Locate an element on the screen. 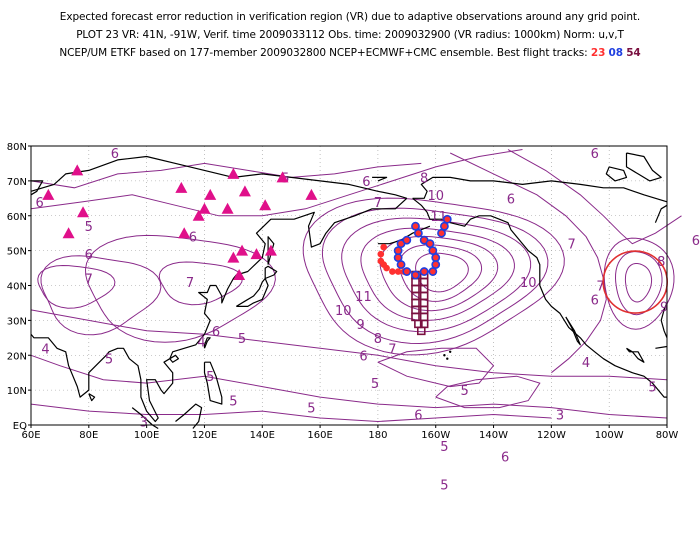 The width and height of the screenshot is (700, 540). coast-hokkaido is located at coordinates (271, 272).